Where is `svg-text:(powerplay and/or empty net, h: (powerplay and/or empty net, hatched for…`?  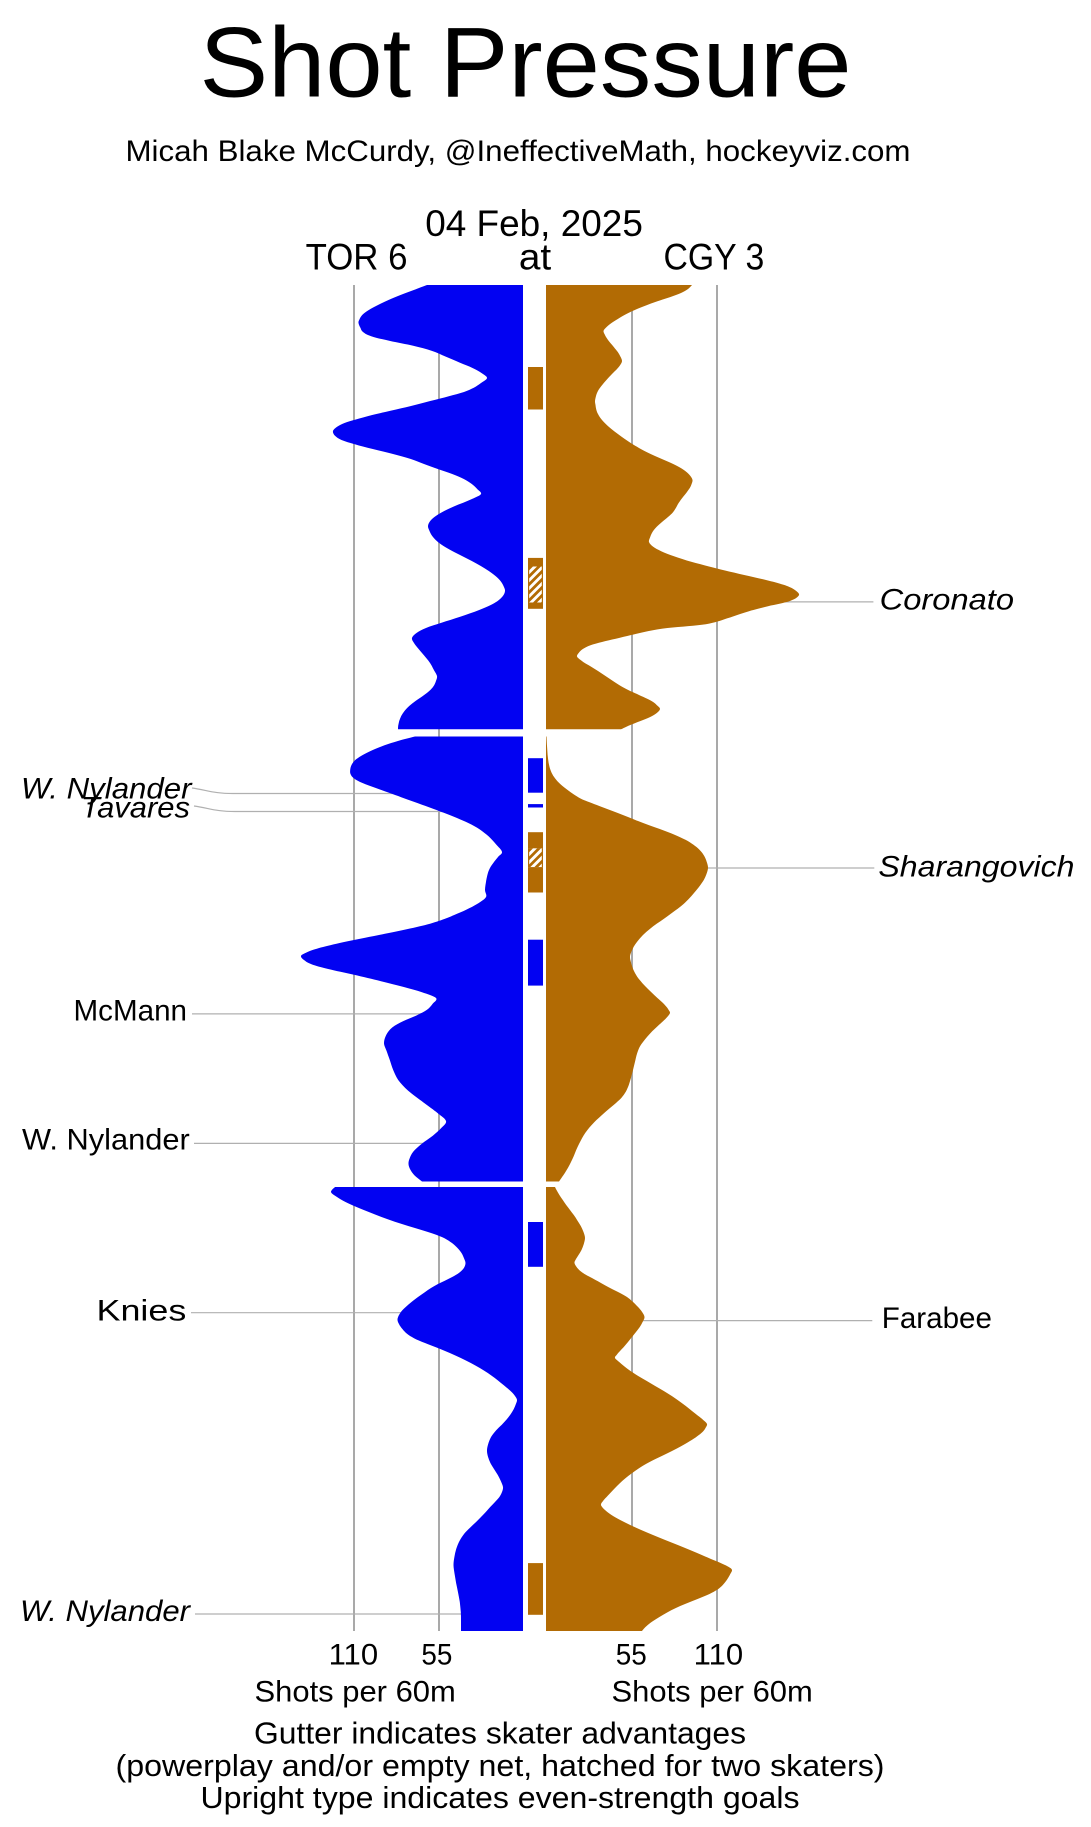 svg-text:(powerplay and/or empty net, h: (powerplay and/or empty net, hatched for… is located at coordinates (500, 1765).